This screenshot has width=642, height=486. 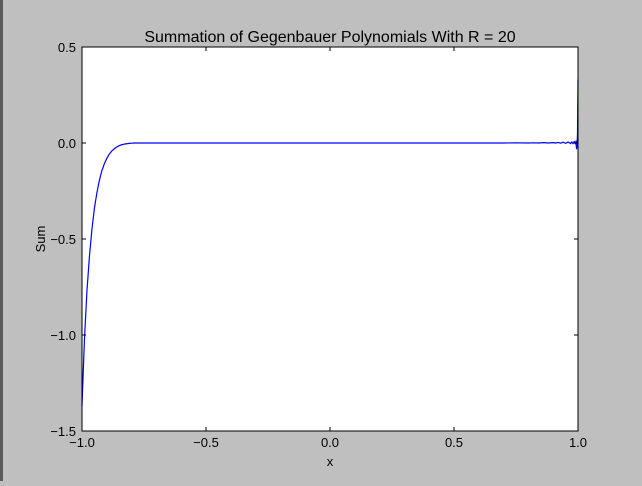 I want to click on y-tick-label: −1.0, so click(x=63, y=335).